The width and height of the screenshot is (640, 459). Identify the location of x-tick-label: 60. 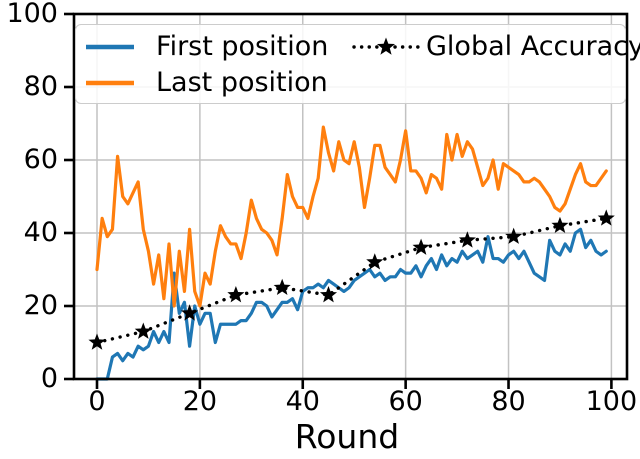
(405, 401).